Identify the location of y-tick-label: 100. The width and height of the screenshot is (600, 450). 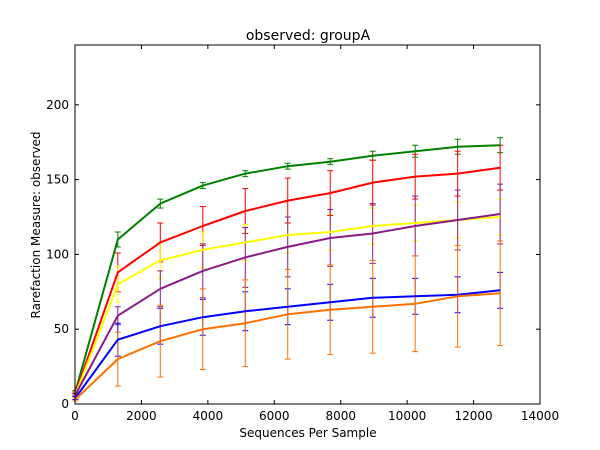
(57, 254).